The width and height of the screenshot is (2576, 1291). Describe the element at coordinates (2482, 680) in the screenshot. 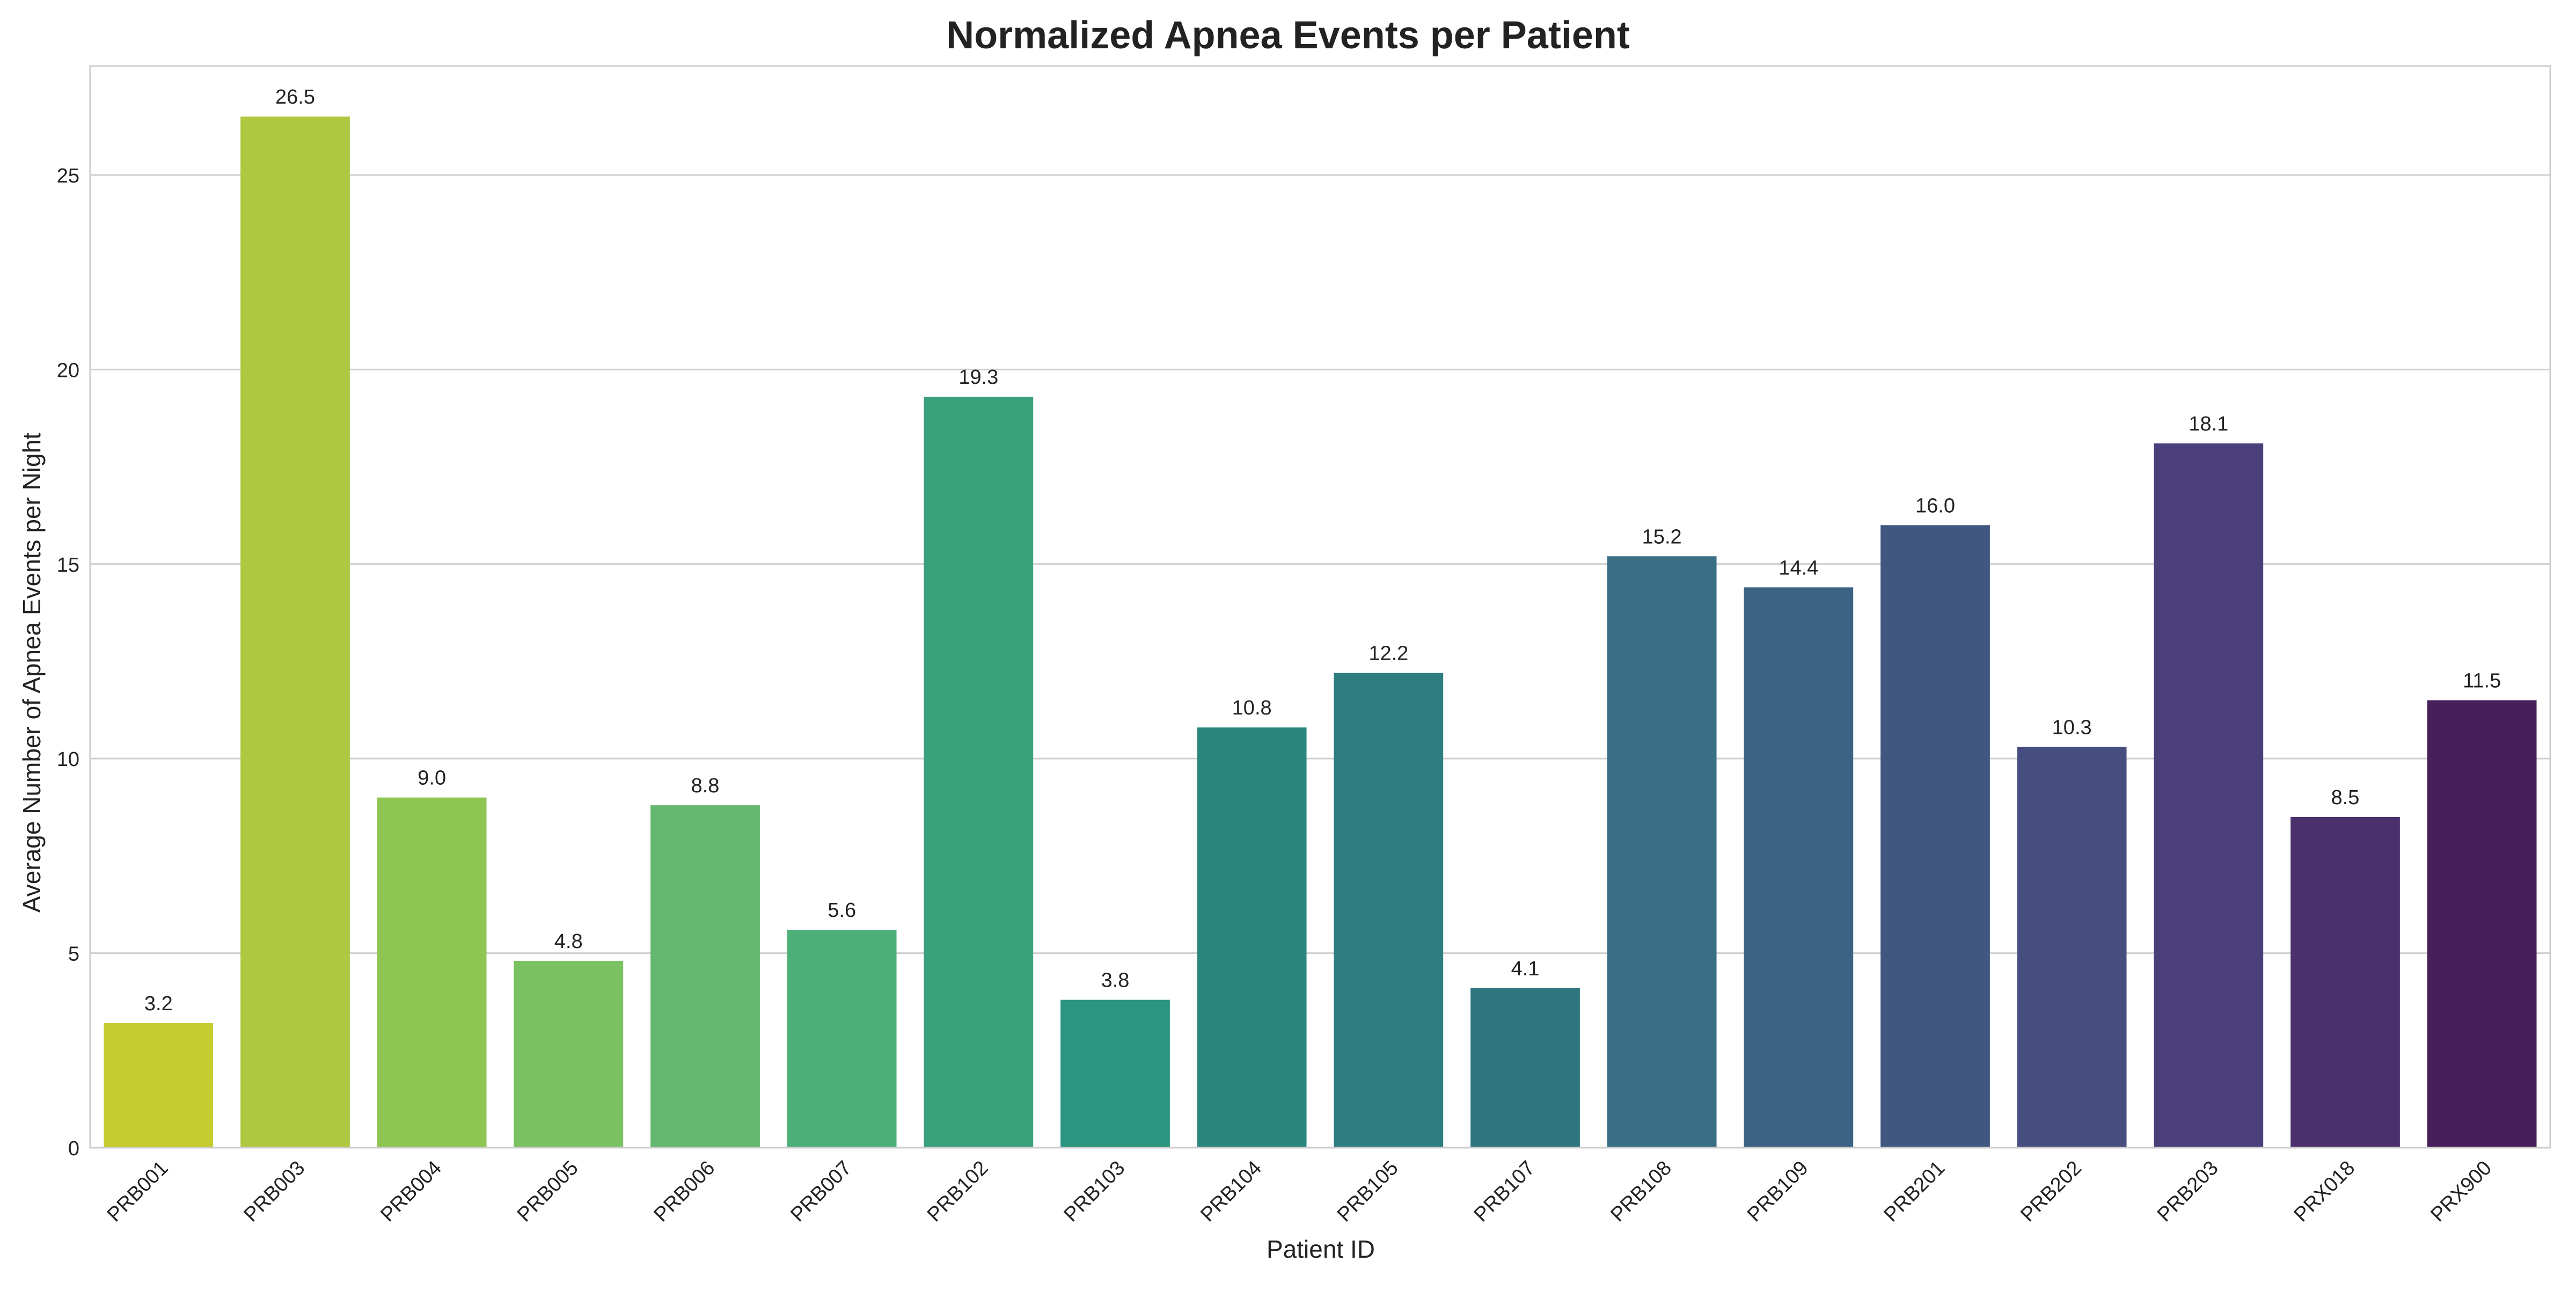

I see `bar-value-label: 11.5` at that location.